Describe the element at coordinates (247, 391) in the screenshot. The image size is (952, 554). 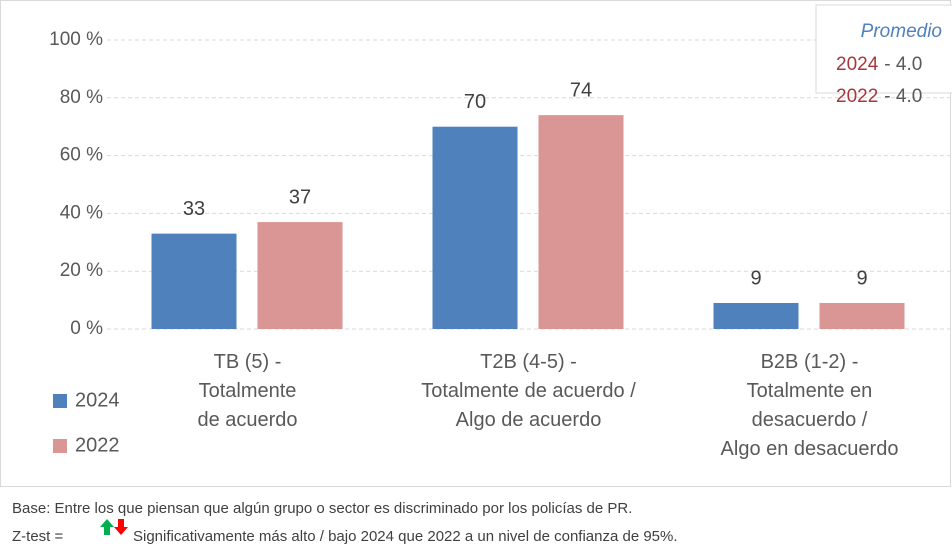
I see `x-tick-label: TB (5) -Totalmente de acuerdo` at that location.